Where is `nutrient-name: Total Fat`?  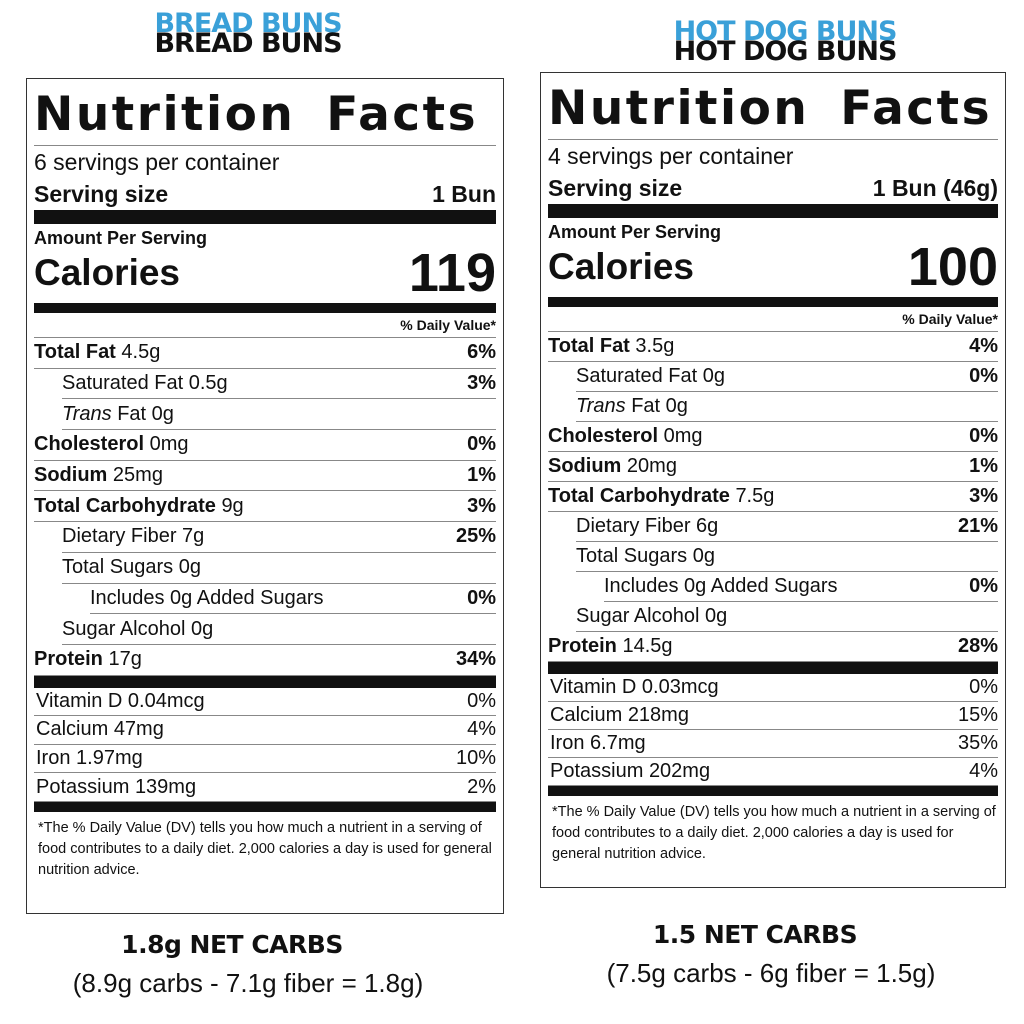 nutrient-name: Total Fat is located at coordinates (589, 346).